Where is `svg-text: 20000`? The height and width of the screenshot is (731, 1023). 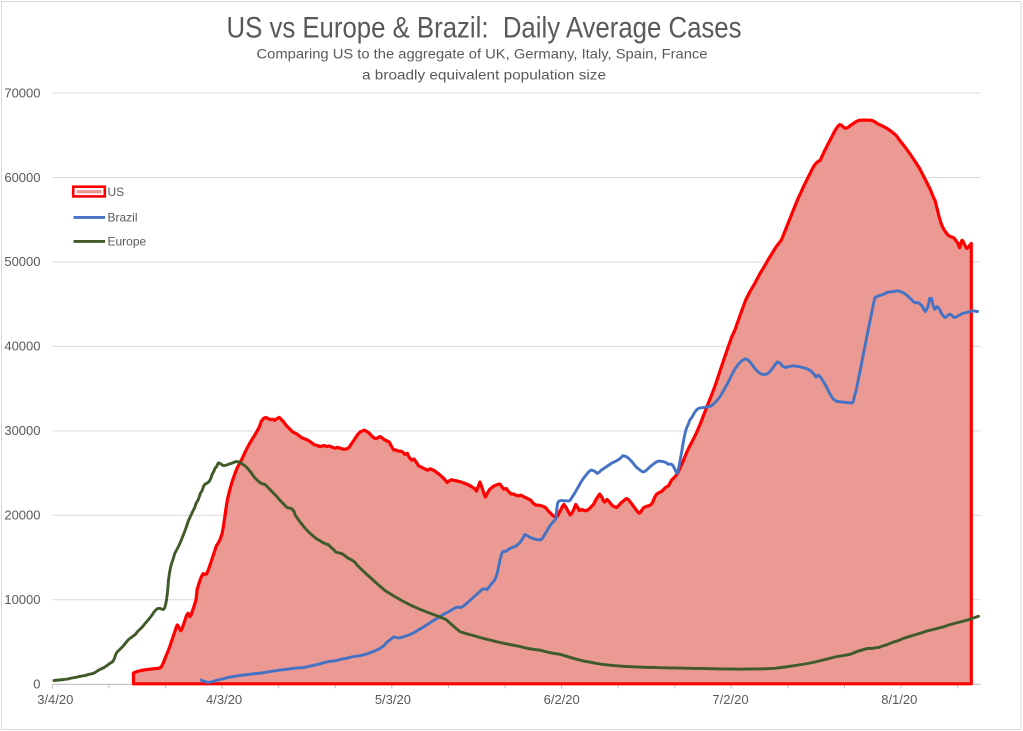 svg-text: 20000 is located at coordinates (22, 515).